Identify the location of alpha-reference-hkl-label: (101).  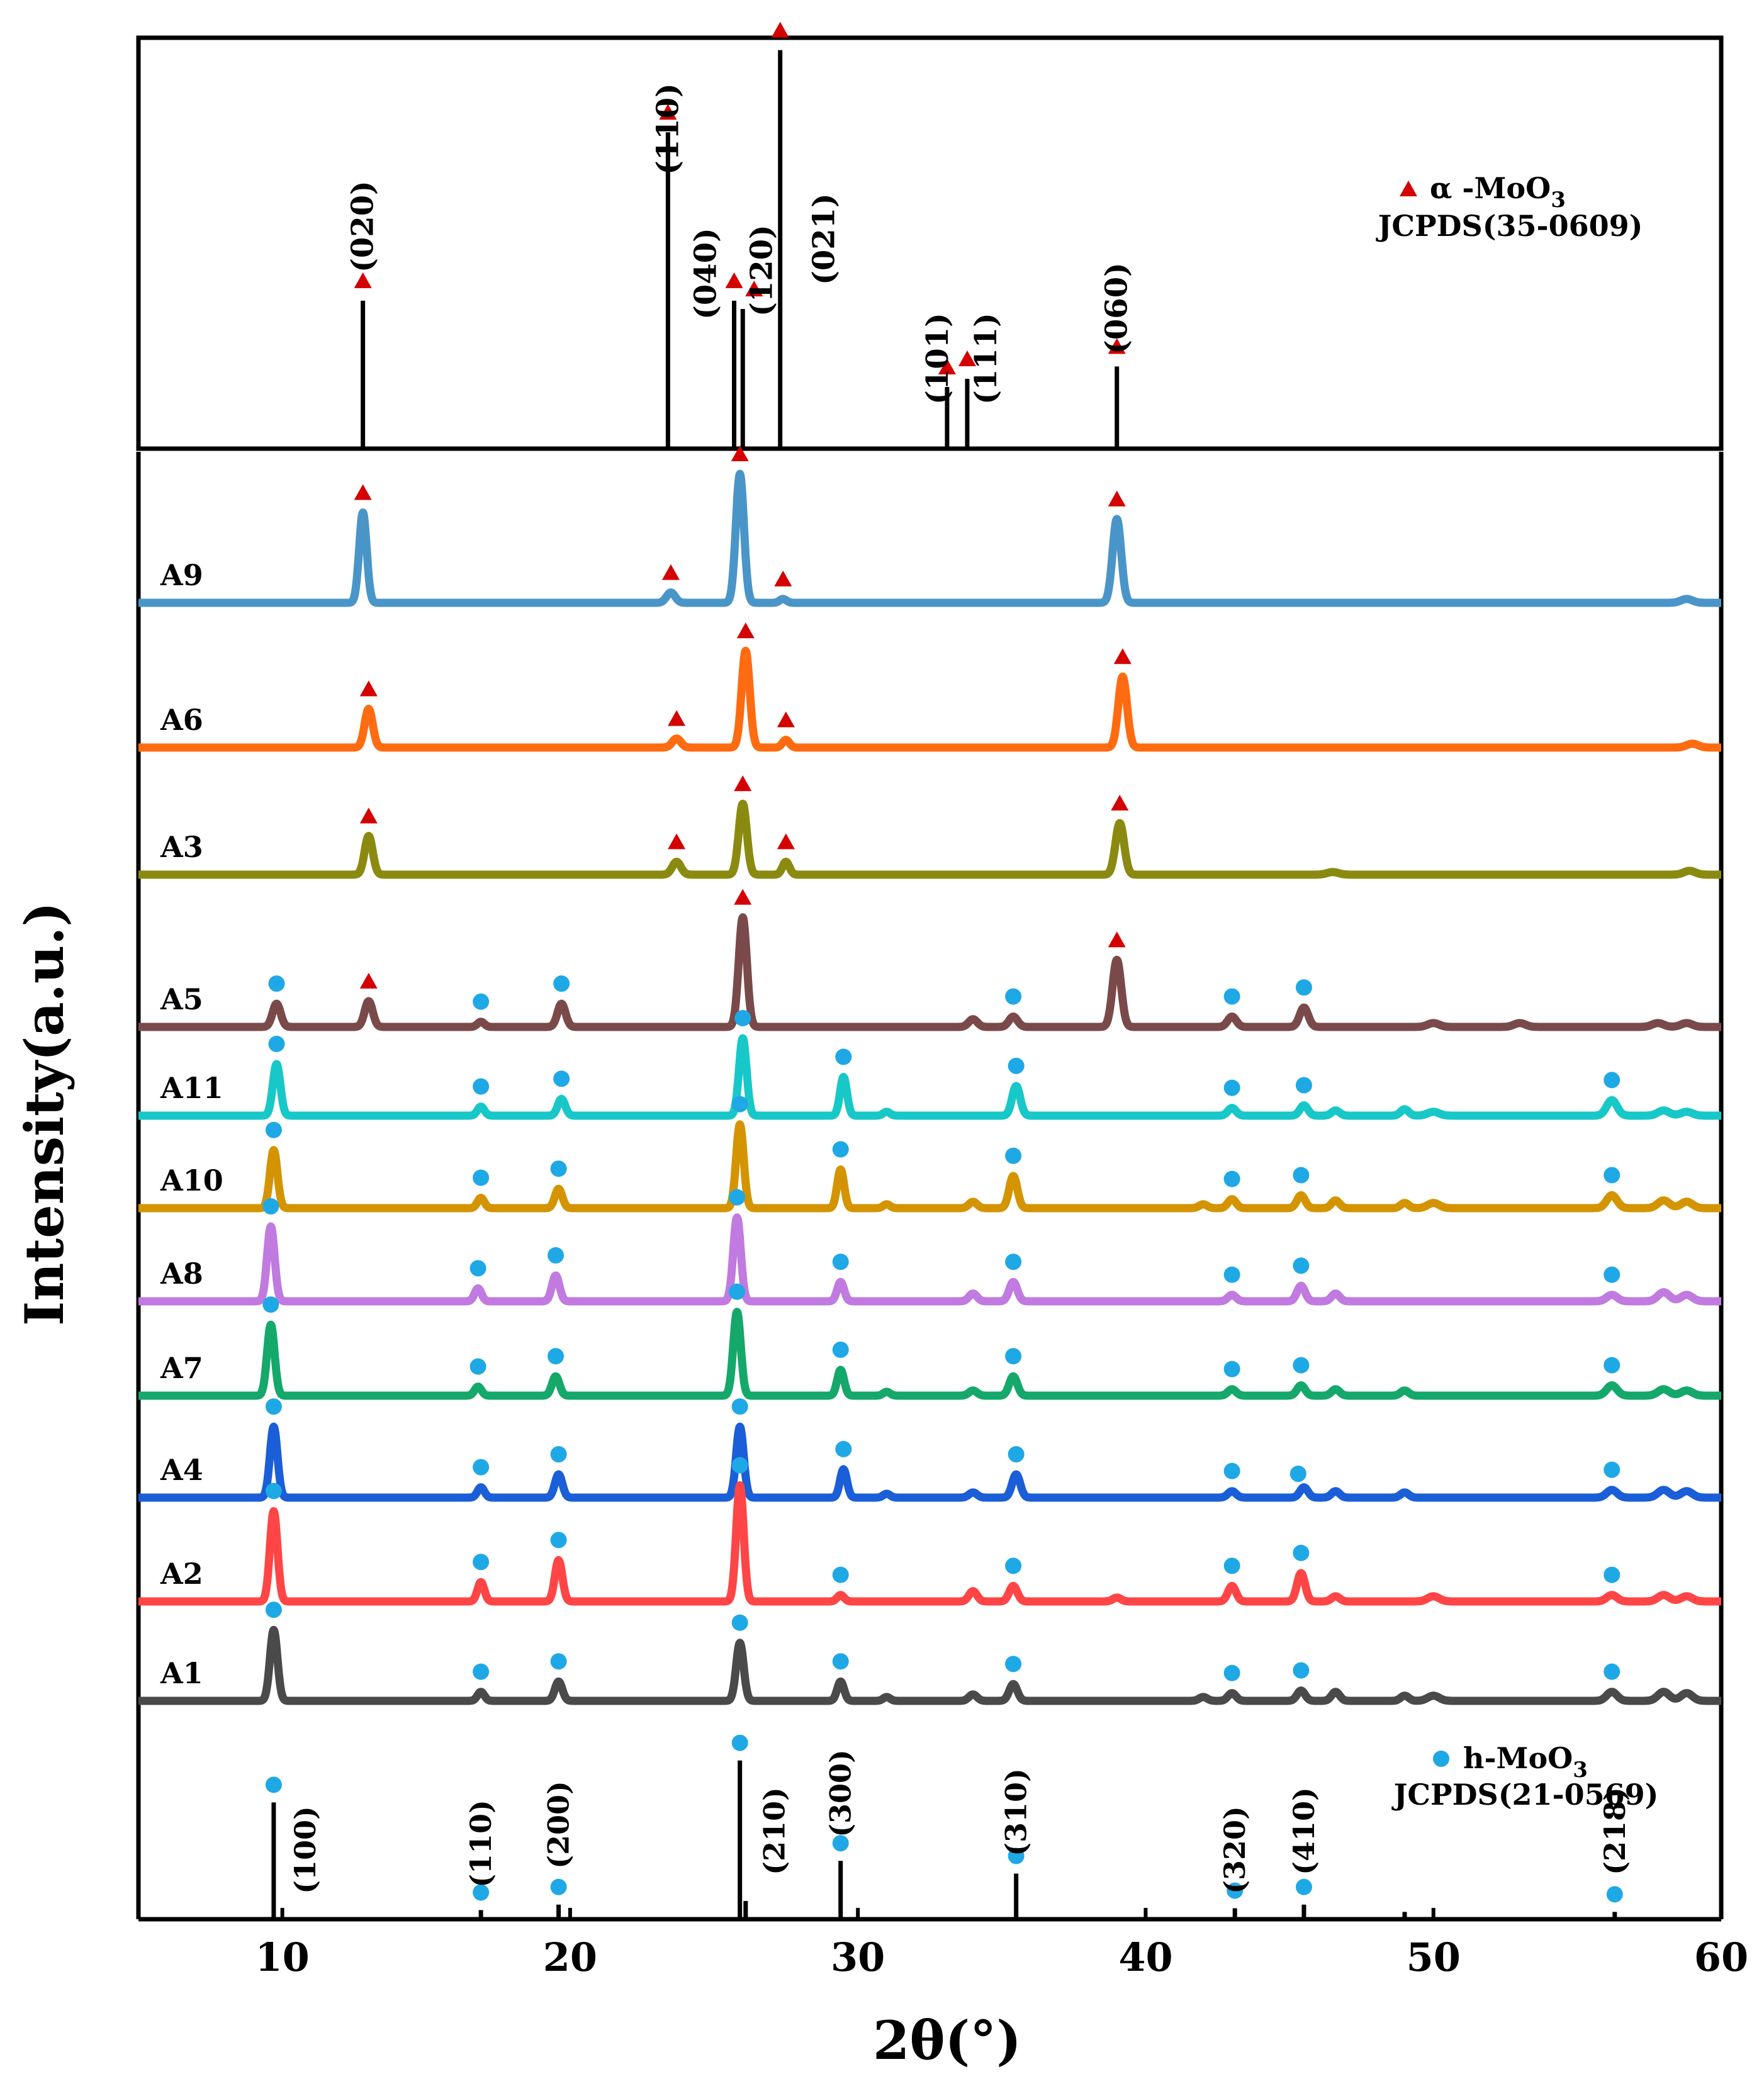
(937, 359).